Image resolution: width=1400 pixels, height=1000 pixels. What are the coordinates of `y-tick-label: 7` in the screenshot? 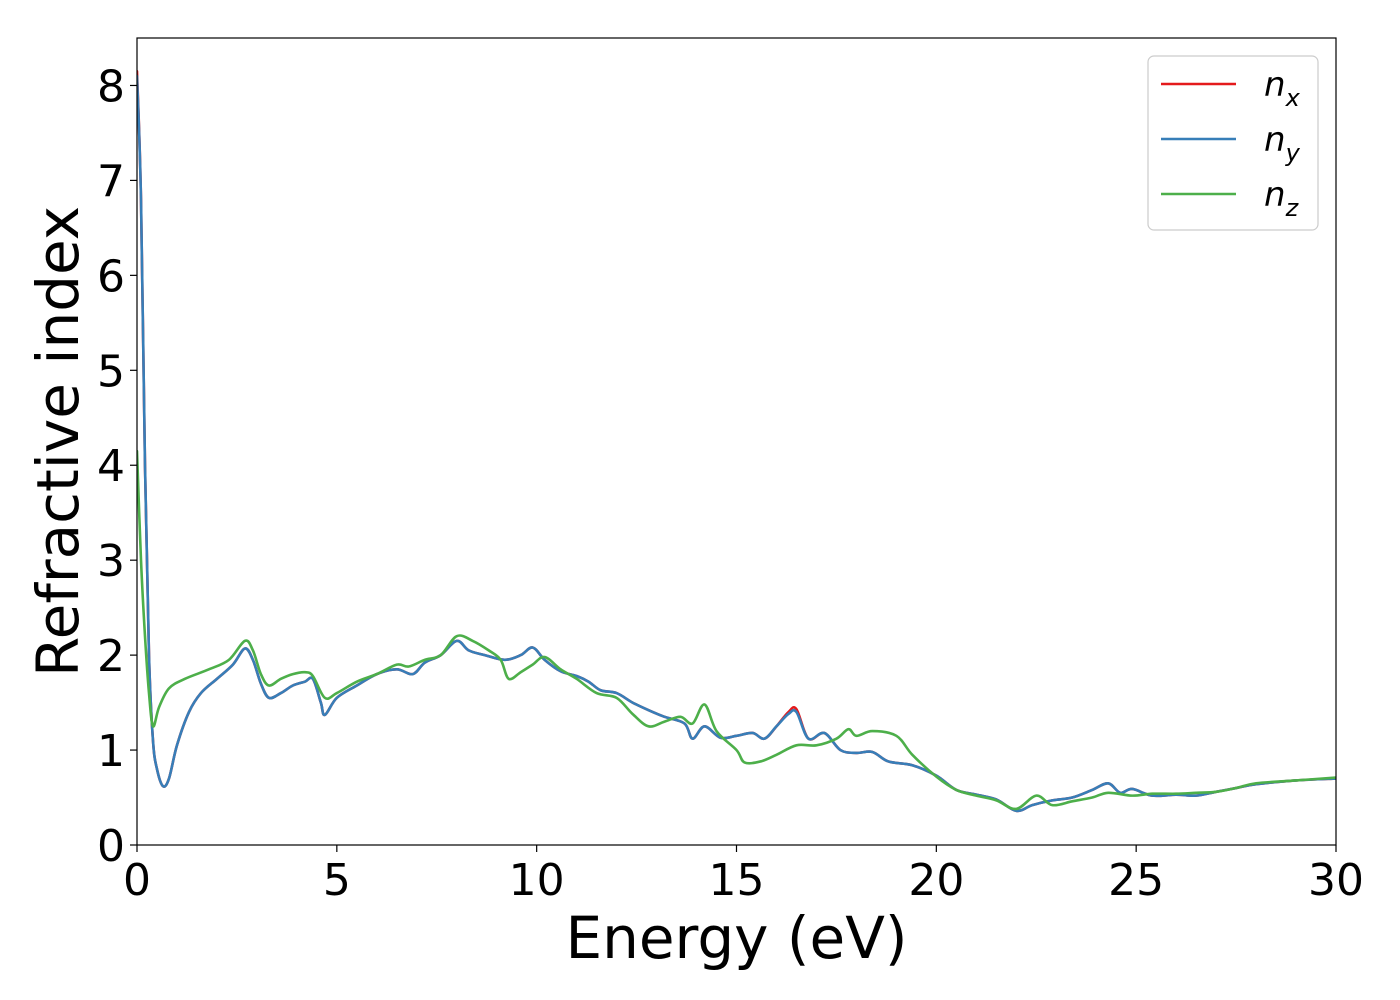 It's located at (111, 181).